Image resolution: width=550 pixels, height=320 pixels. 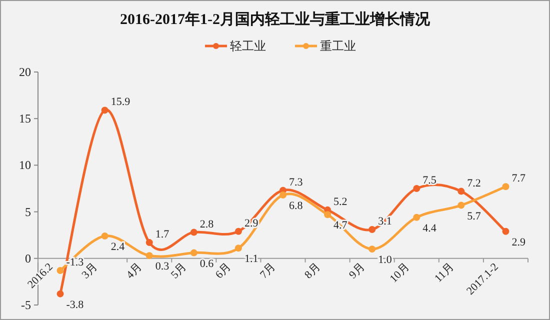 I want to click on x-tick-label: 11月, so click(x=444, y=273).